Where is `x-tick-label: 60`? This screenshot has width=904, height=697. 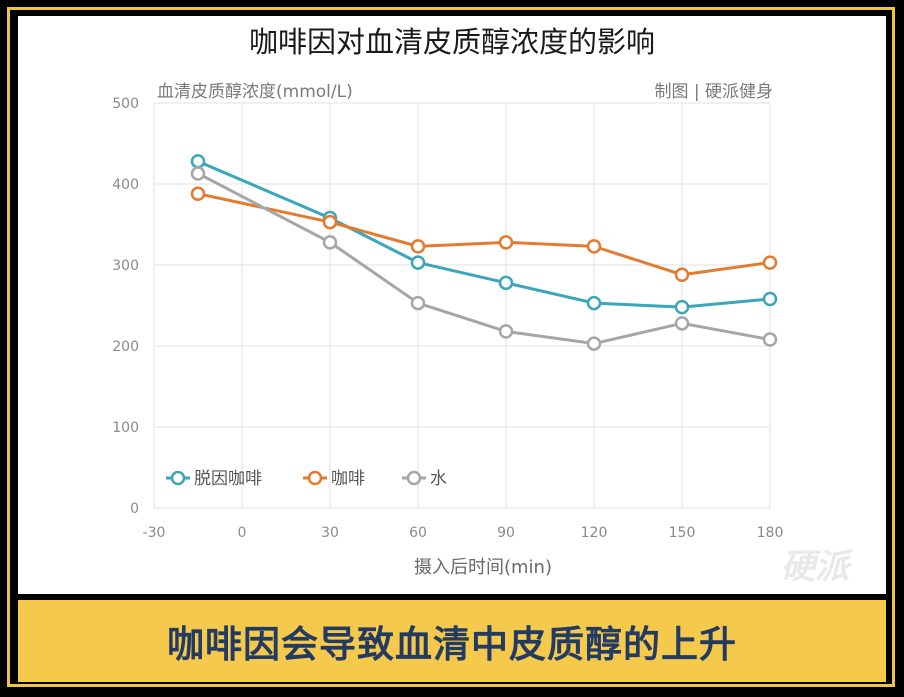 x-tick-label: 60 is located at coordinates (418, 533).